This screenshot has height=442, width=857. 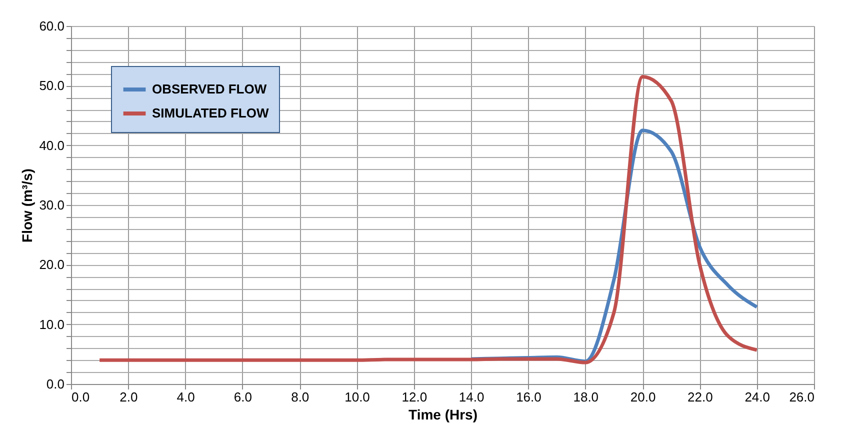 What do you see at coordinates (211, 113) in the screenshot?
I see `legend-label: SIMULATED FLOW` at bounding box center [211, 113].